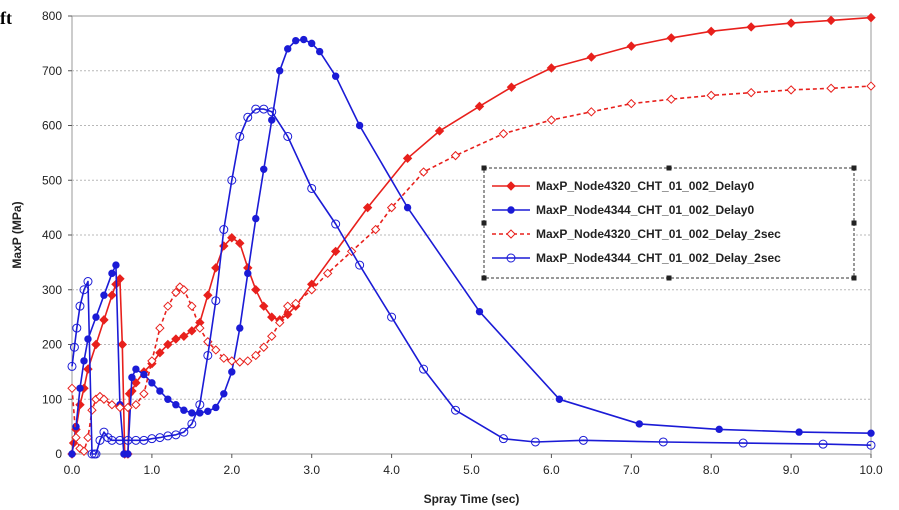  What do you see at coordinates (711, 470) in the screenshot?
I see `x-tick-label: 8.0` at bounding box center [711, 470].